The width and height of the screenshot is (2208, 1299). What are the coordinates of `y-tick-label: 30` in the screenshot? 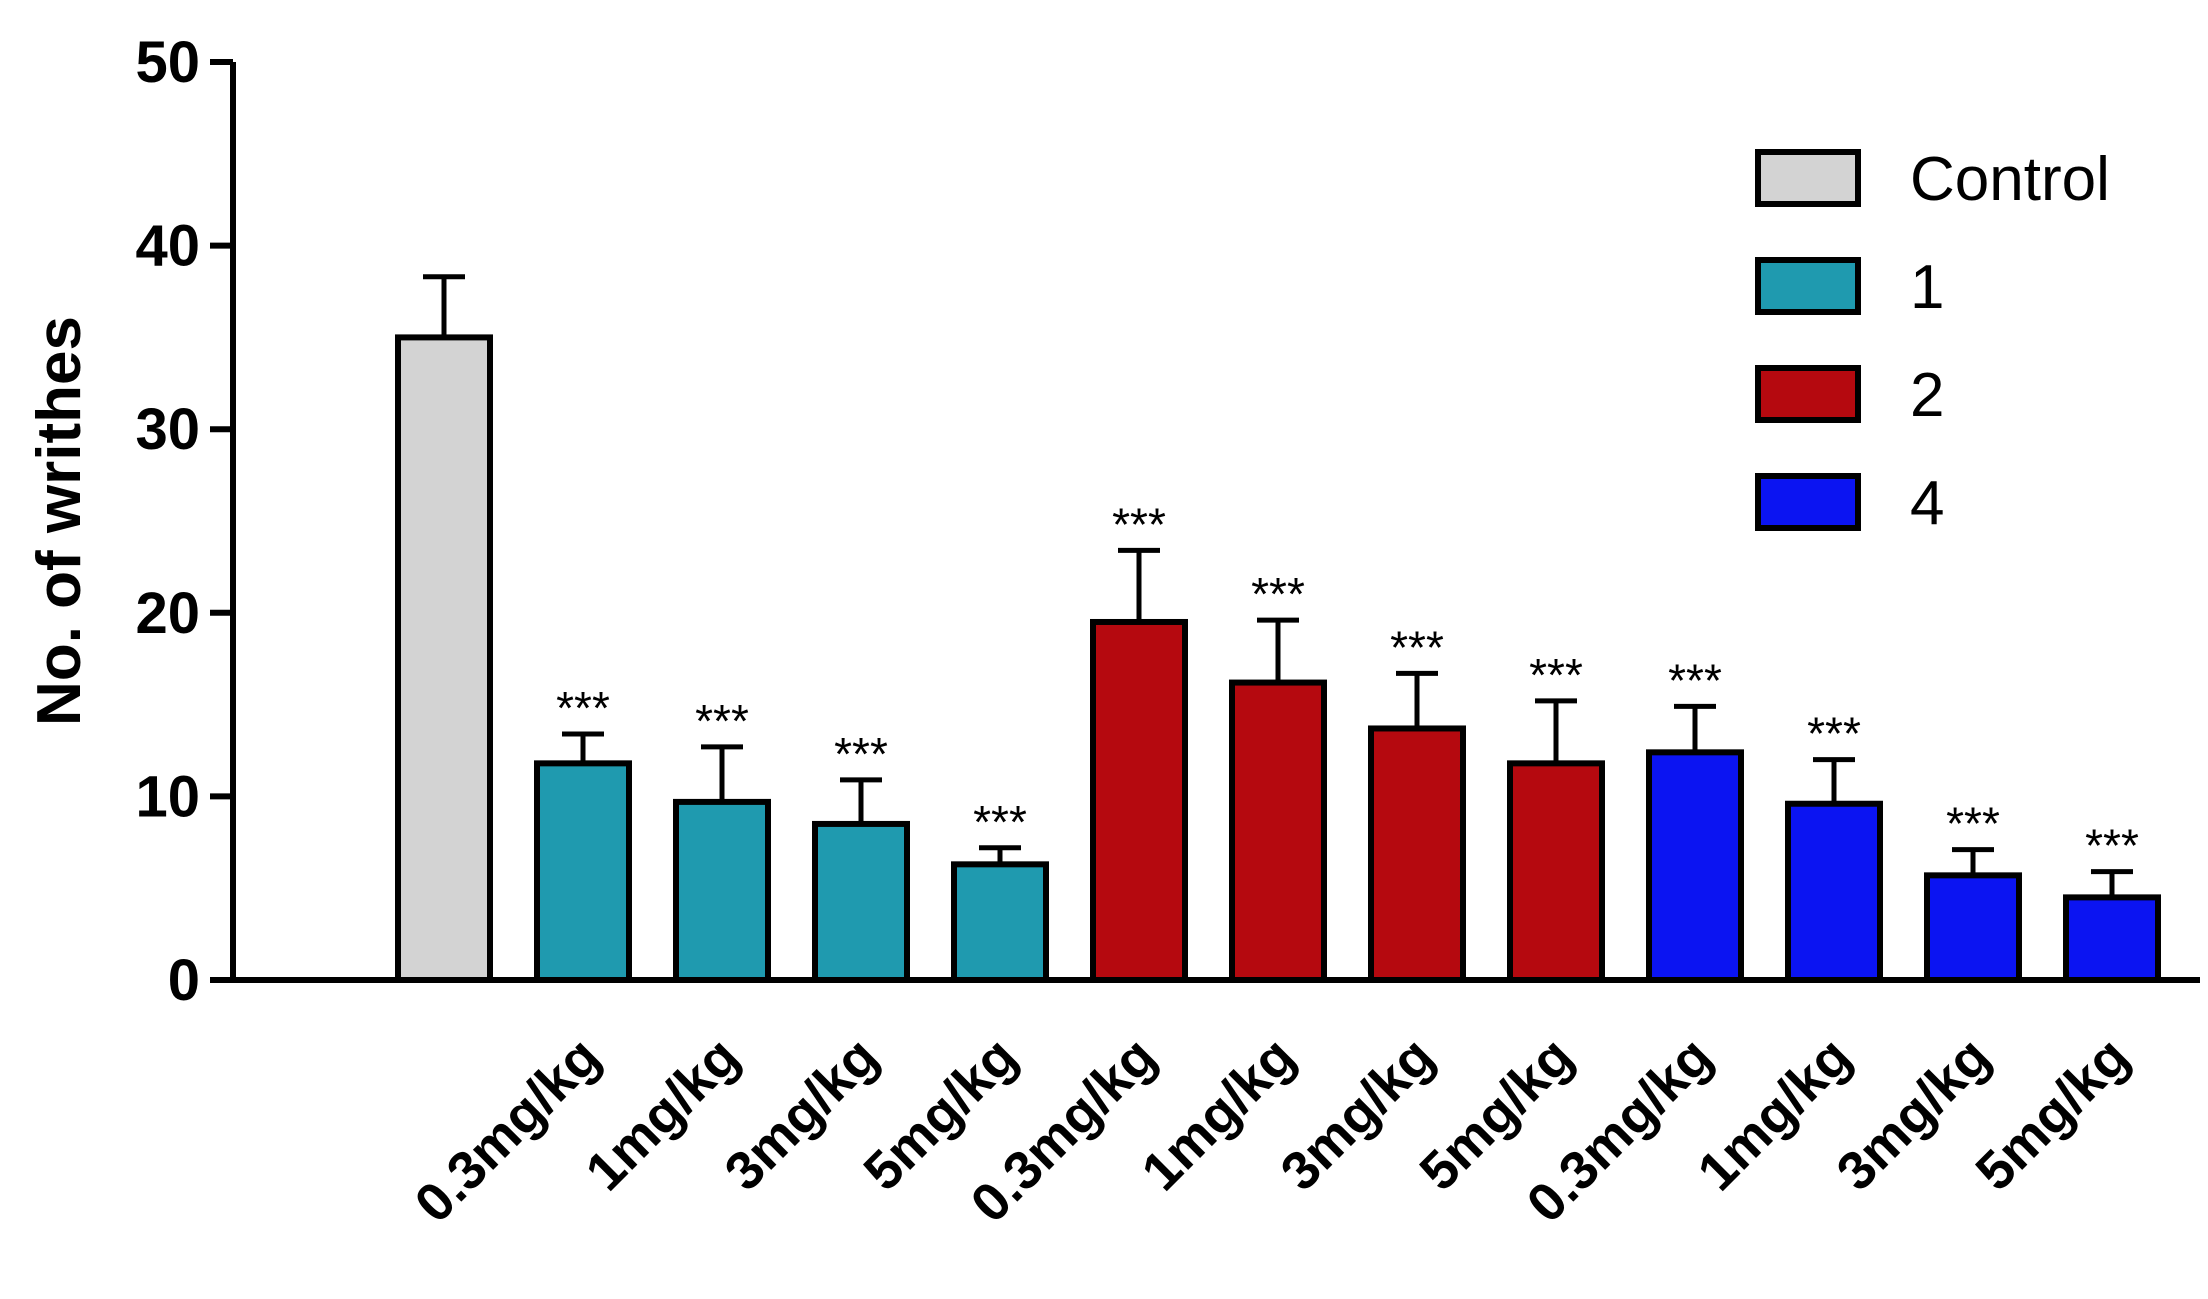 It's located at (167, 429).